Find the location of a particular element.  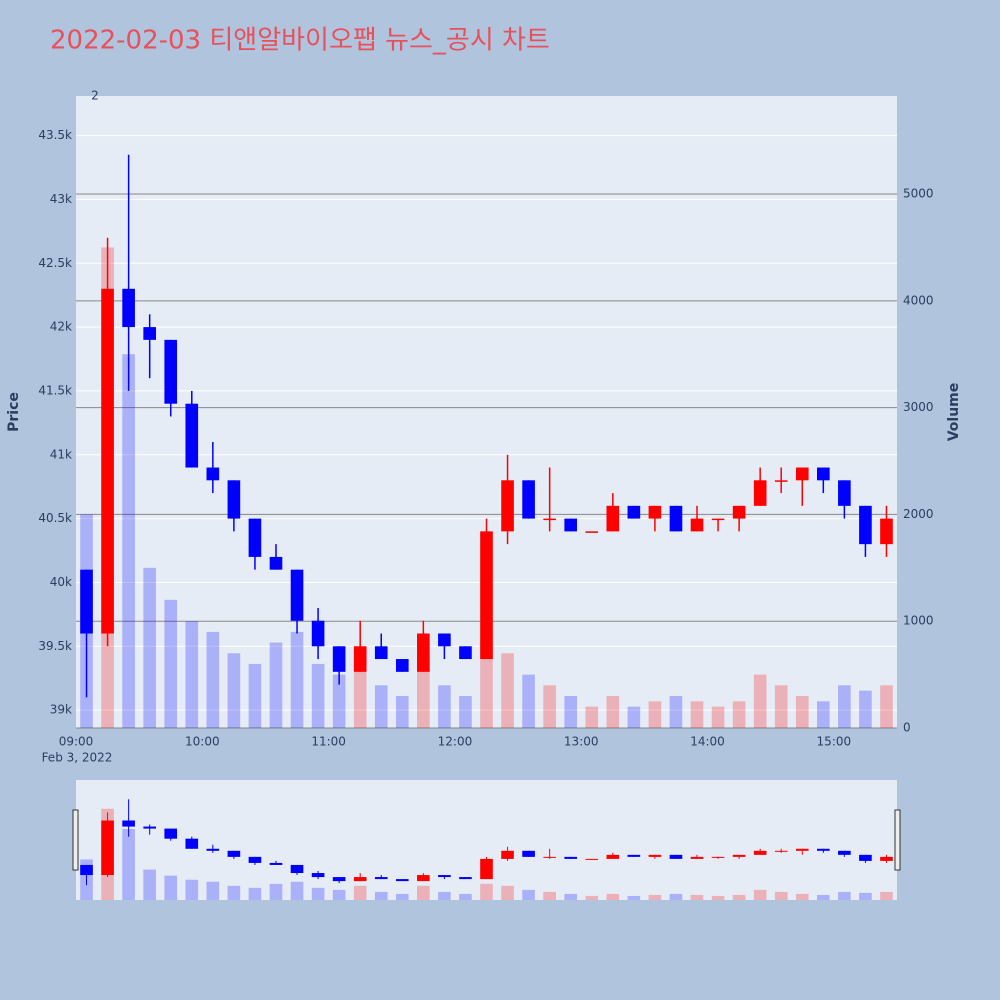

y-tick-label: 40k is located at coordinates (61, 582).